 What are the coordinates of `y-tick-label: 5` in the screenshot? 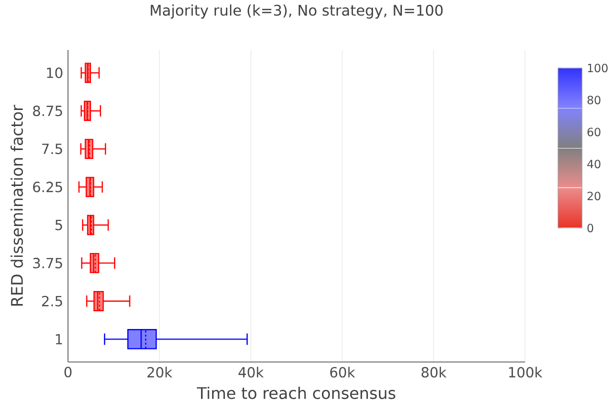 It's located at (58, 225).